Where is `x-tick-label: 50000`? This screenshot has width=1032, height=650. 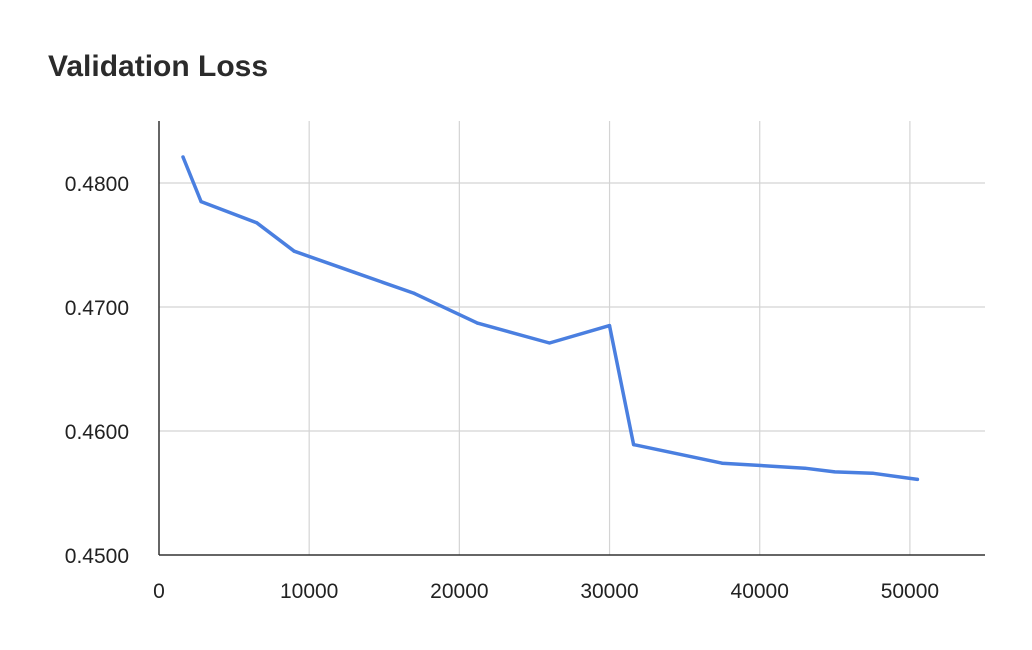 x-tick-label: 50000 is located at coordinates (910, 591).